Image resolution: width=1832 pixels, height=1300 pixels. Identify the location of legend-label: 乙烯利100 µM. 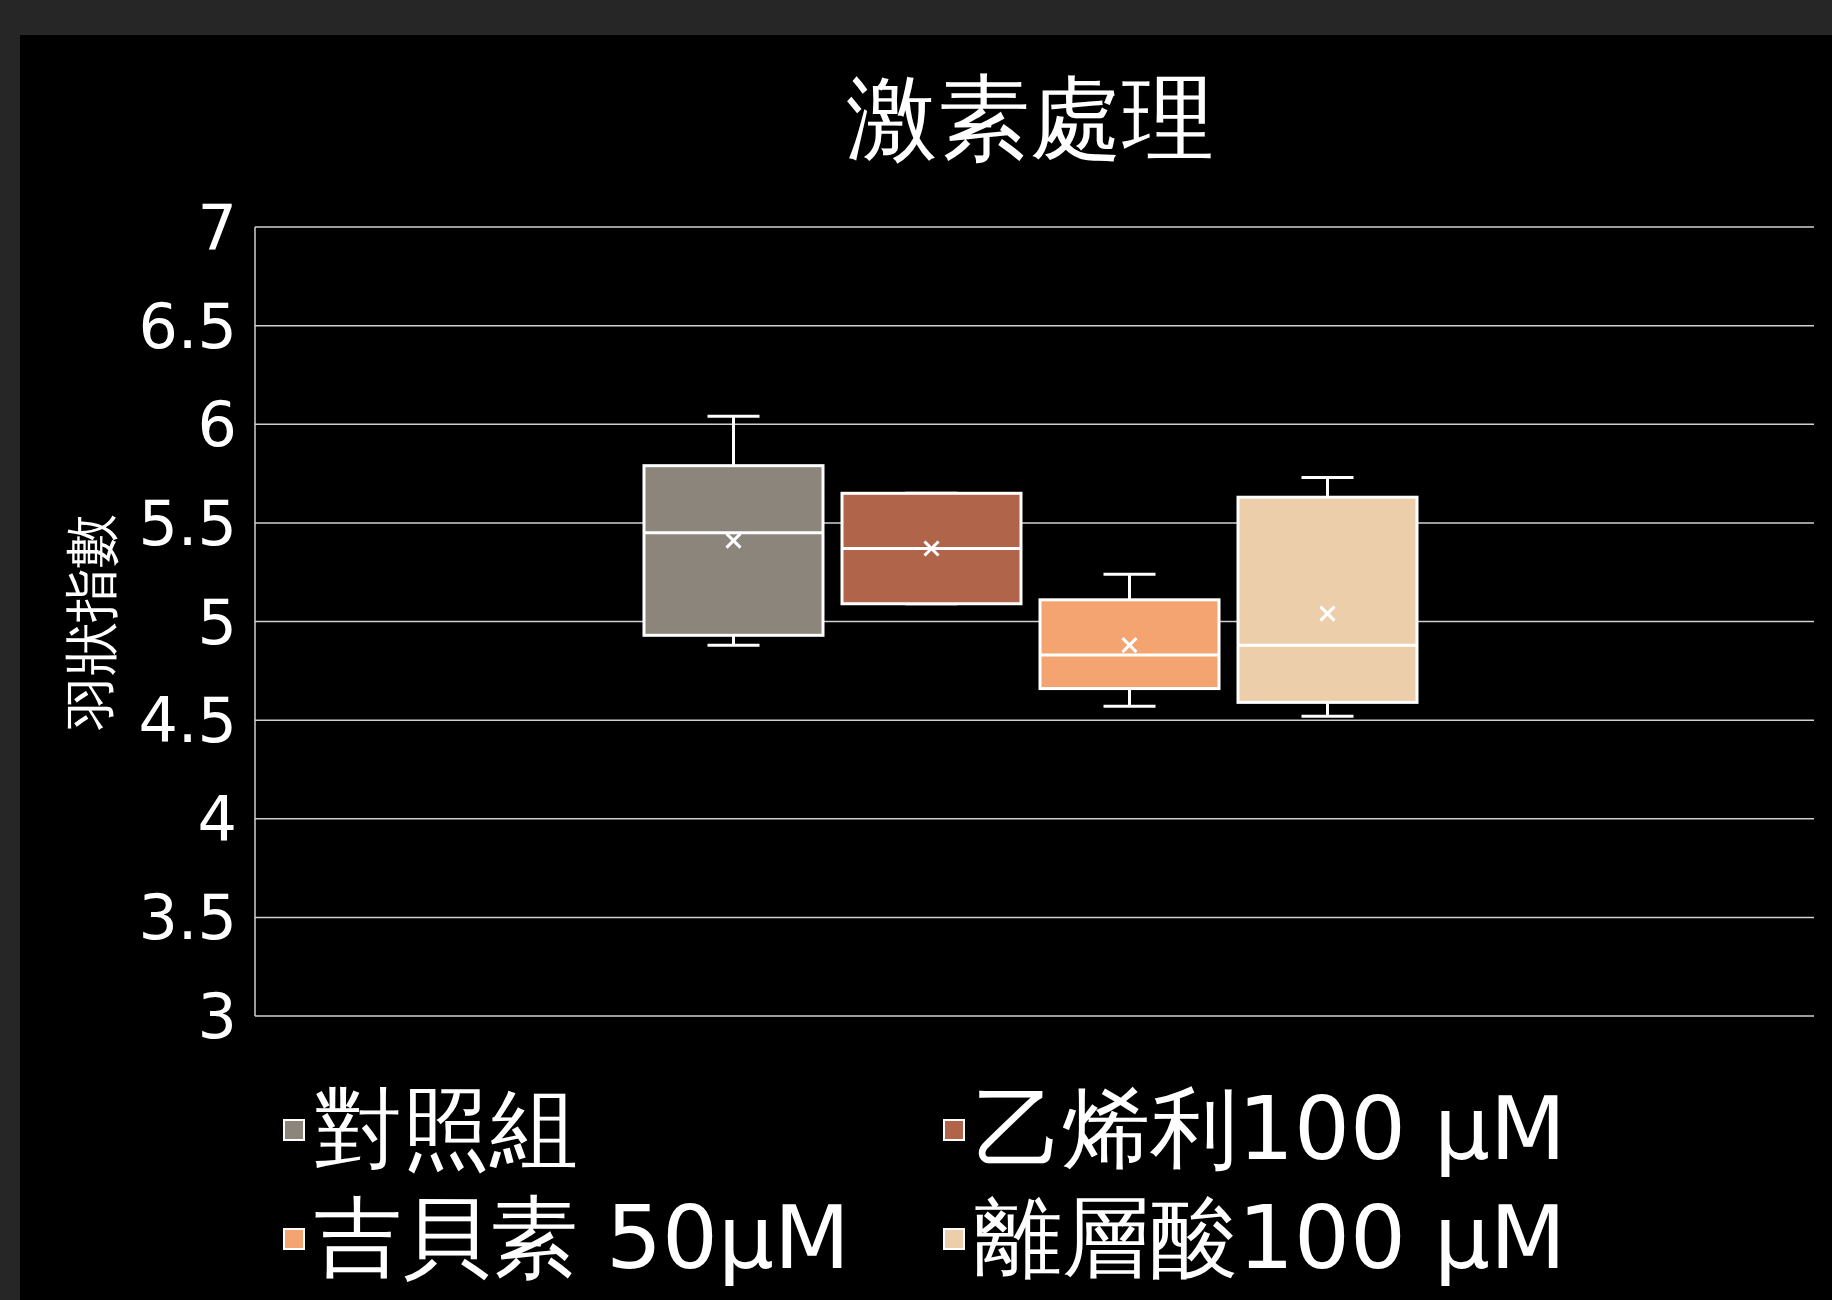
(1270, 1128).